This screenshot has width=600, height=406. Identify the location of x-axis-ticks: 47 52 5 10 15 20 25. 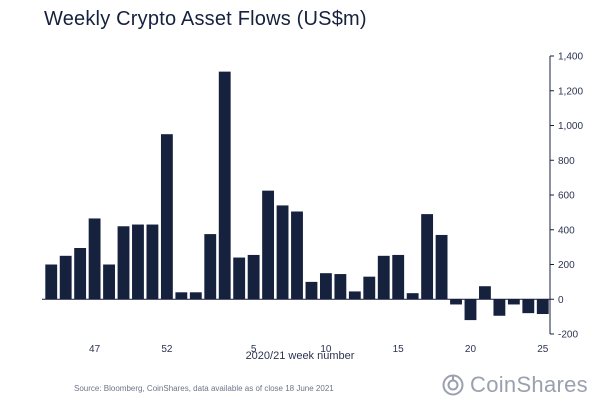
(319, 349).